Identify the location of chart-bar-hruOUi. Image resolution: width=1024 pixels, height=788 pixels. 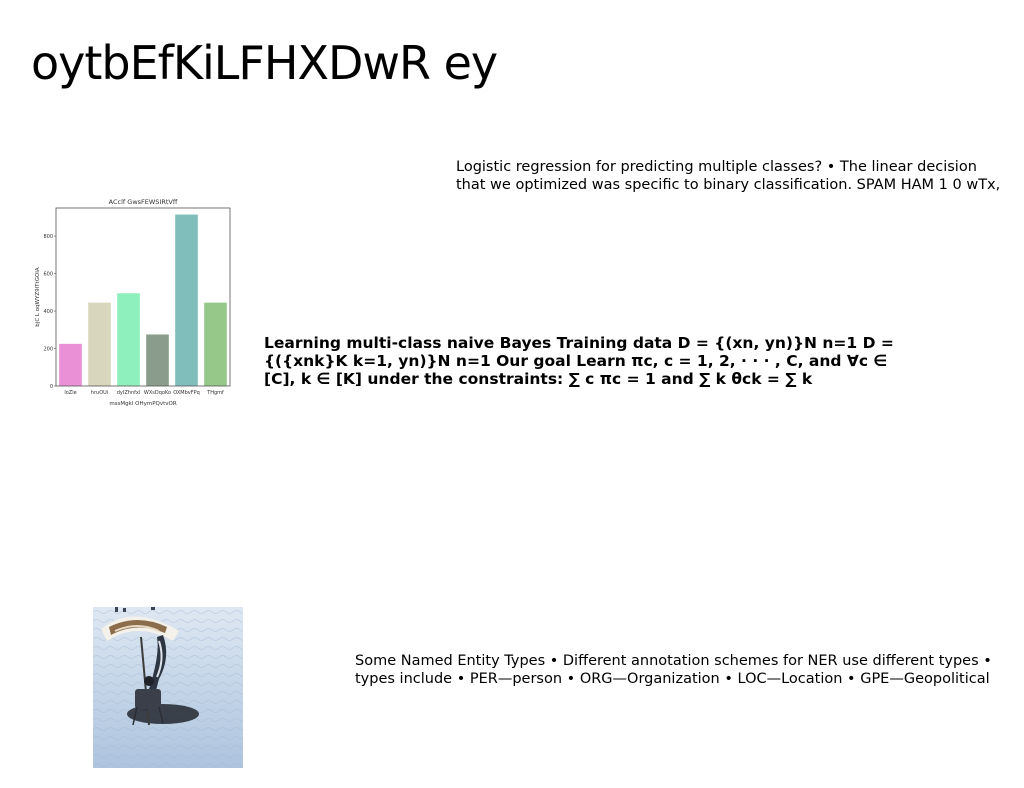
(99, 344).